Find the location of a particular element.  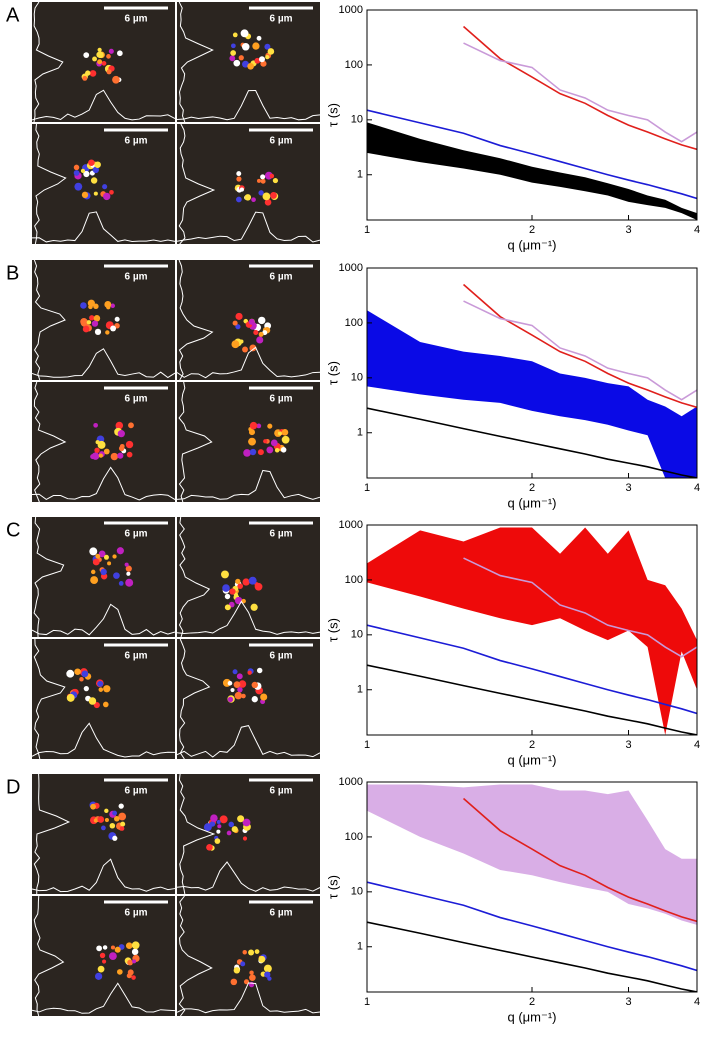

y-tick-label: 1000 is located at coordinates (351, 525).